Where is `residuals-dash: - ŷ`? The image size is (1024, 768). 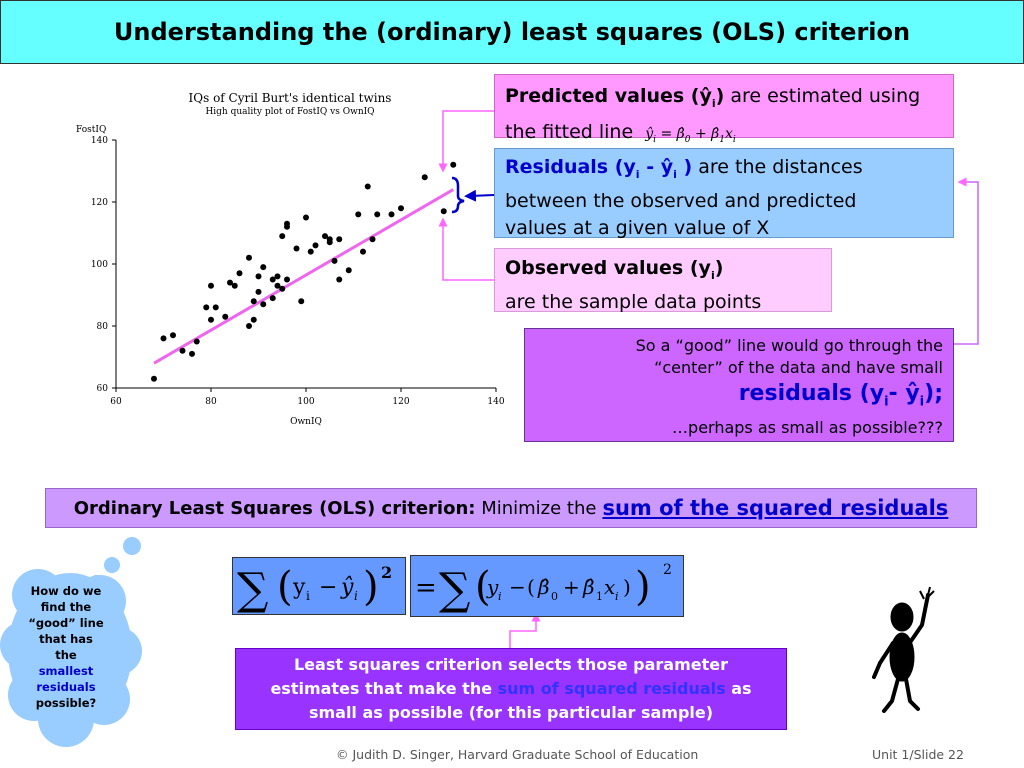
residuals-dash: - ŷ is located at coordinates (656, 167).